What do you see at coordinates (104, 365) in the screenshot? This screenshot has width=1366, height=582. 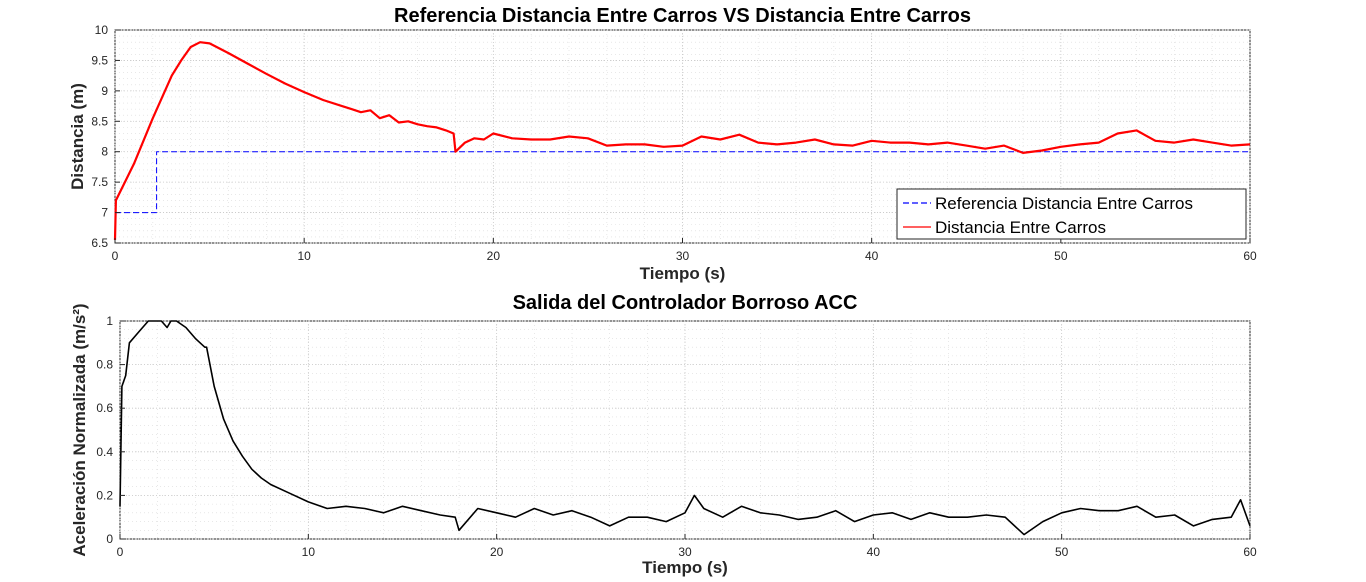 I see `y-tick-label: 0.8` at bounding box center [104, 365].